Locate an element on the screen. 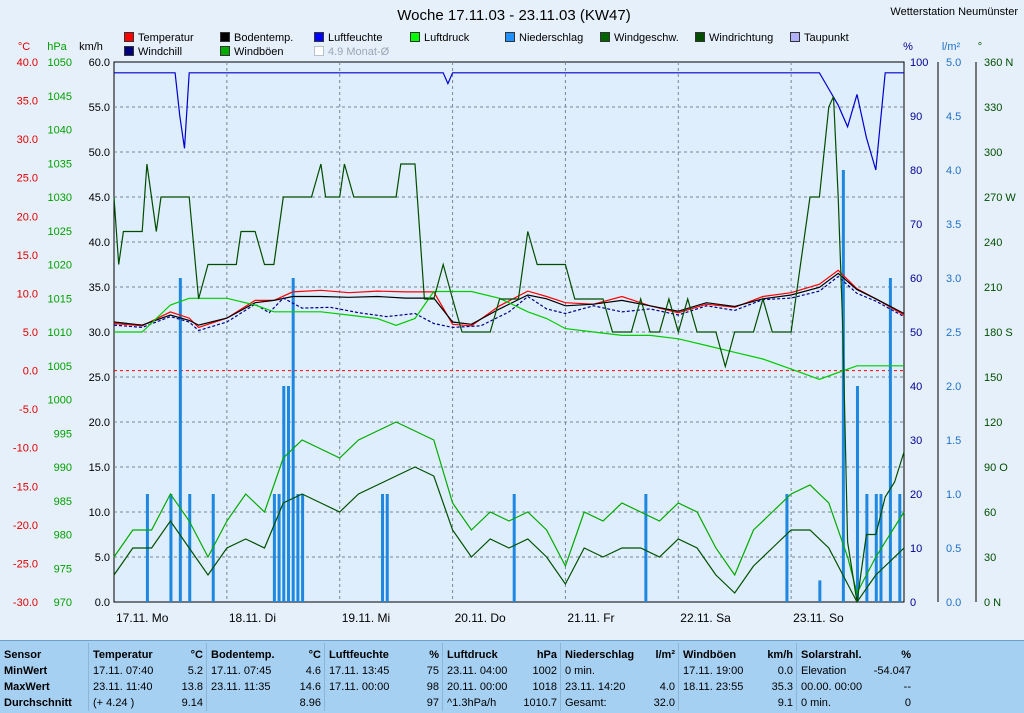 This screenshot has height=713, width=1024. stats-cell-value: 1010.7 is located at coordinates (540, 703).